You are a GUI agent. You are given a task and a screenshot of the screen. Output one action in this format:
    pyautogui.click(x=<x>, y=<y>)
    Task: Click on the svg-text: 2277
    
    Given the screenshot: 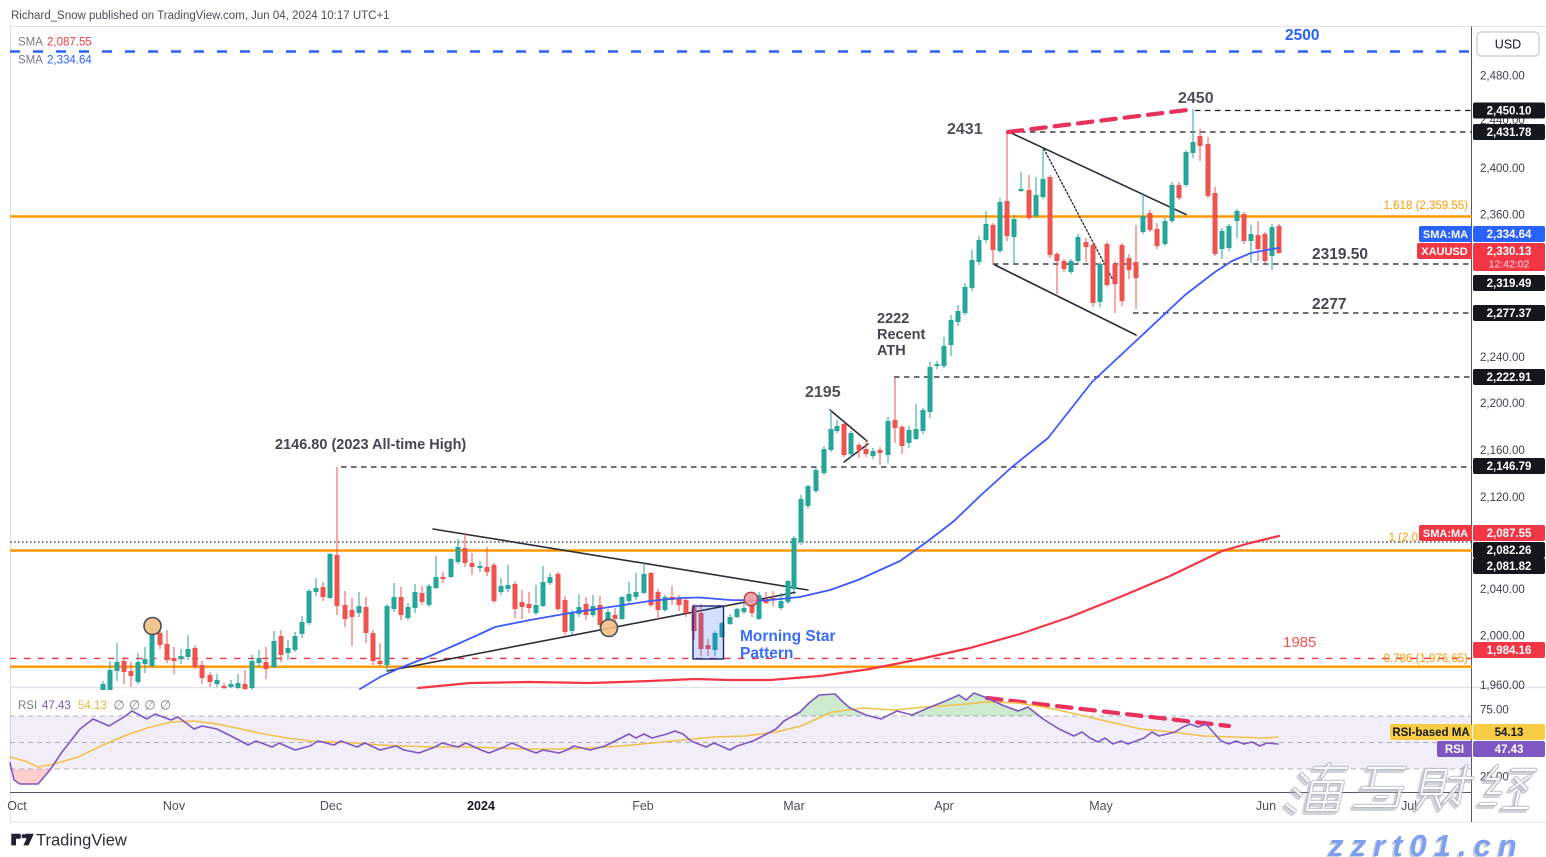 What is the action you would take?
    pyautogui.click(x=1329, y=304)
    